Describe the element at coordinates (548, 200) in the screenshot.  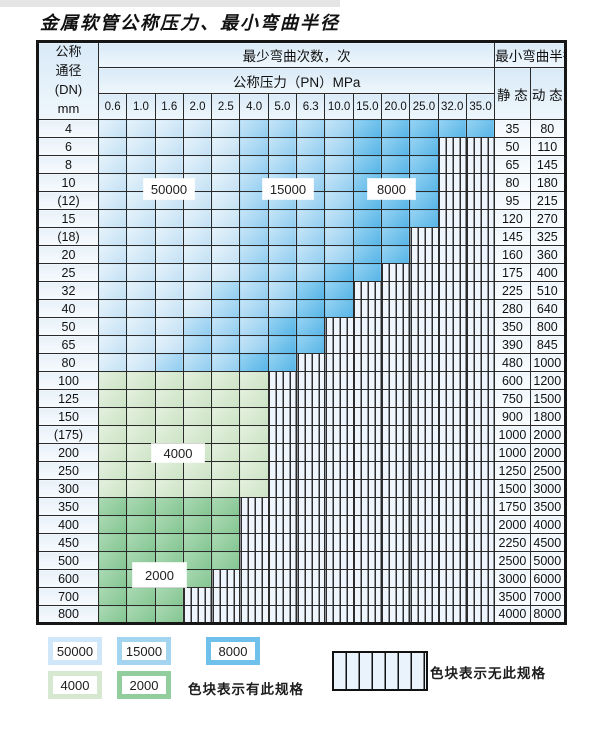
I see `dynamic-cell: 215` at that location.